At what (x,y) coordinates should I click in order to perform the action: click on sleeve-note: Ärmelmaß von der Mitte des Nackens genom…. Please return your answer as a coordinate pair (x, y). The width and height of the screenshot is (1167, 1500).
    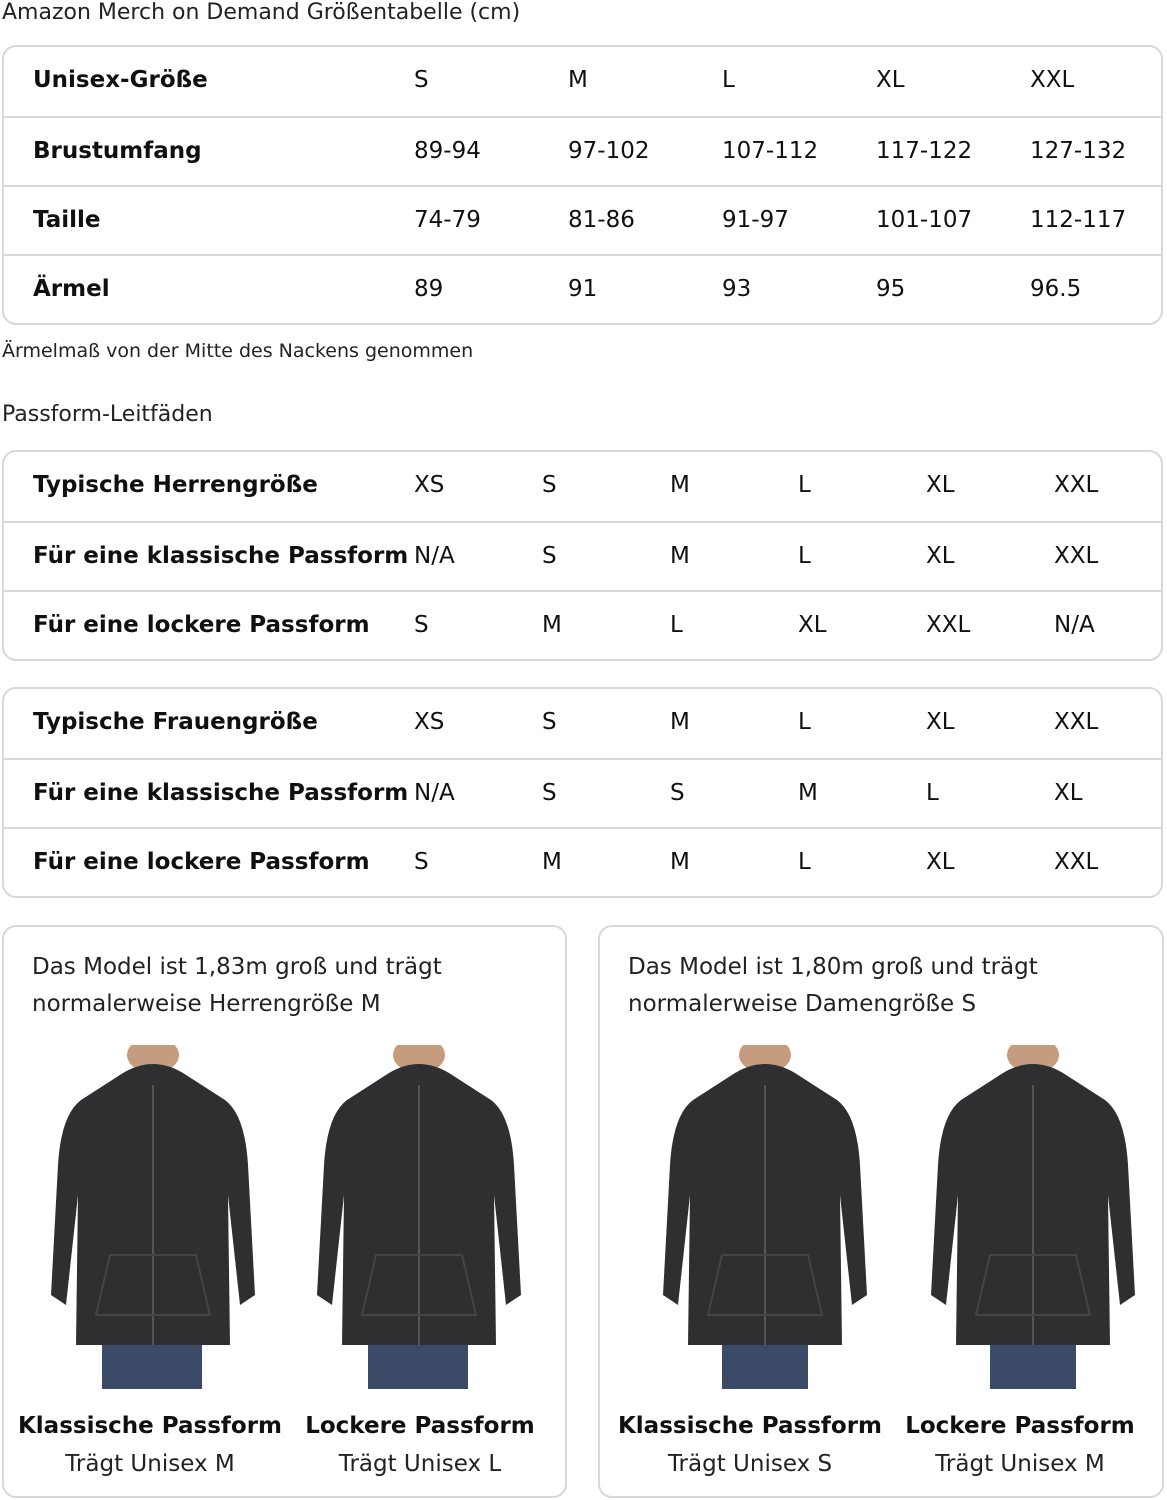
    Looking at the image, I should click on (238, 351).